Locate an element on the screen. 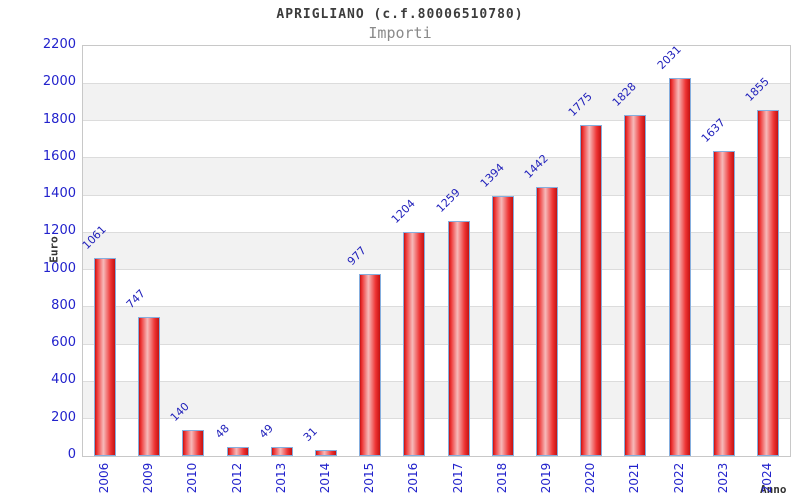 Image resolution: width=800 pixels, height=500 pixels. x-tick-label: 2015 is located at coordinates (369, 478).